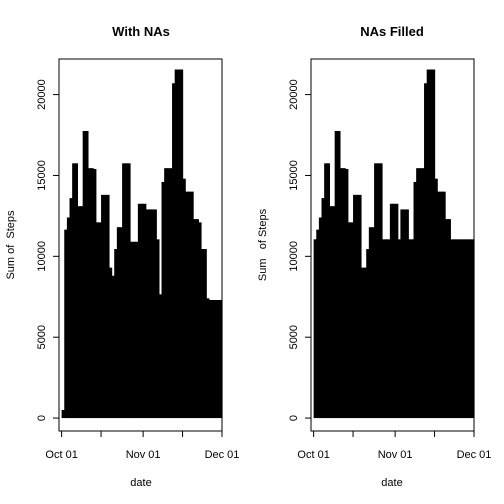  Describe the element at coordinates (42, 256) in the screenshot. I see `y-tick-label: 10000` at that location.